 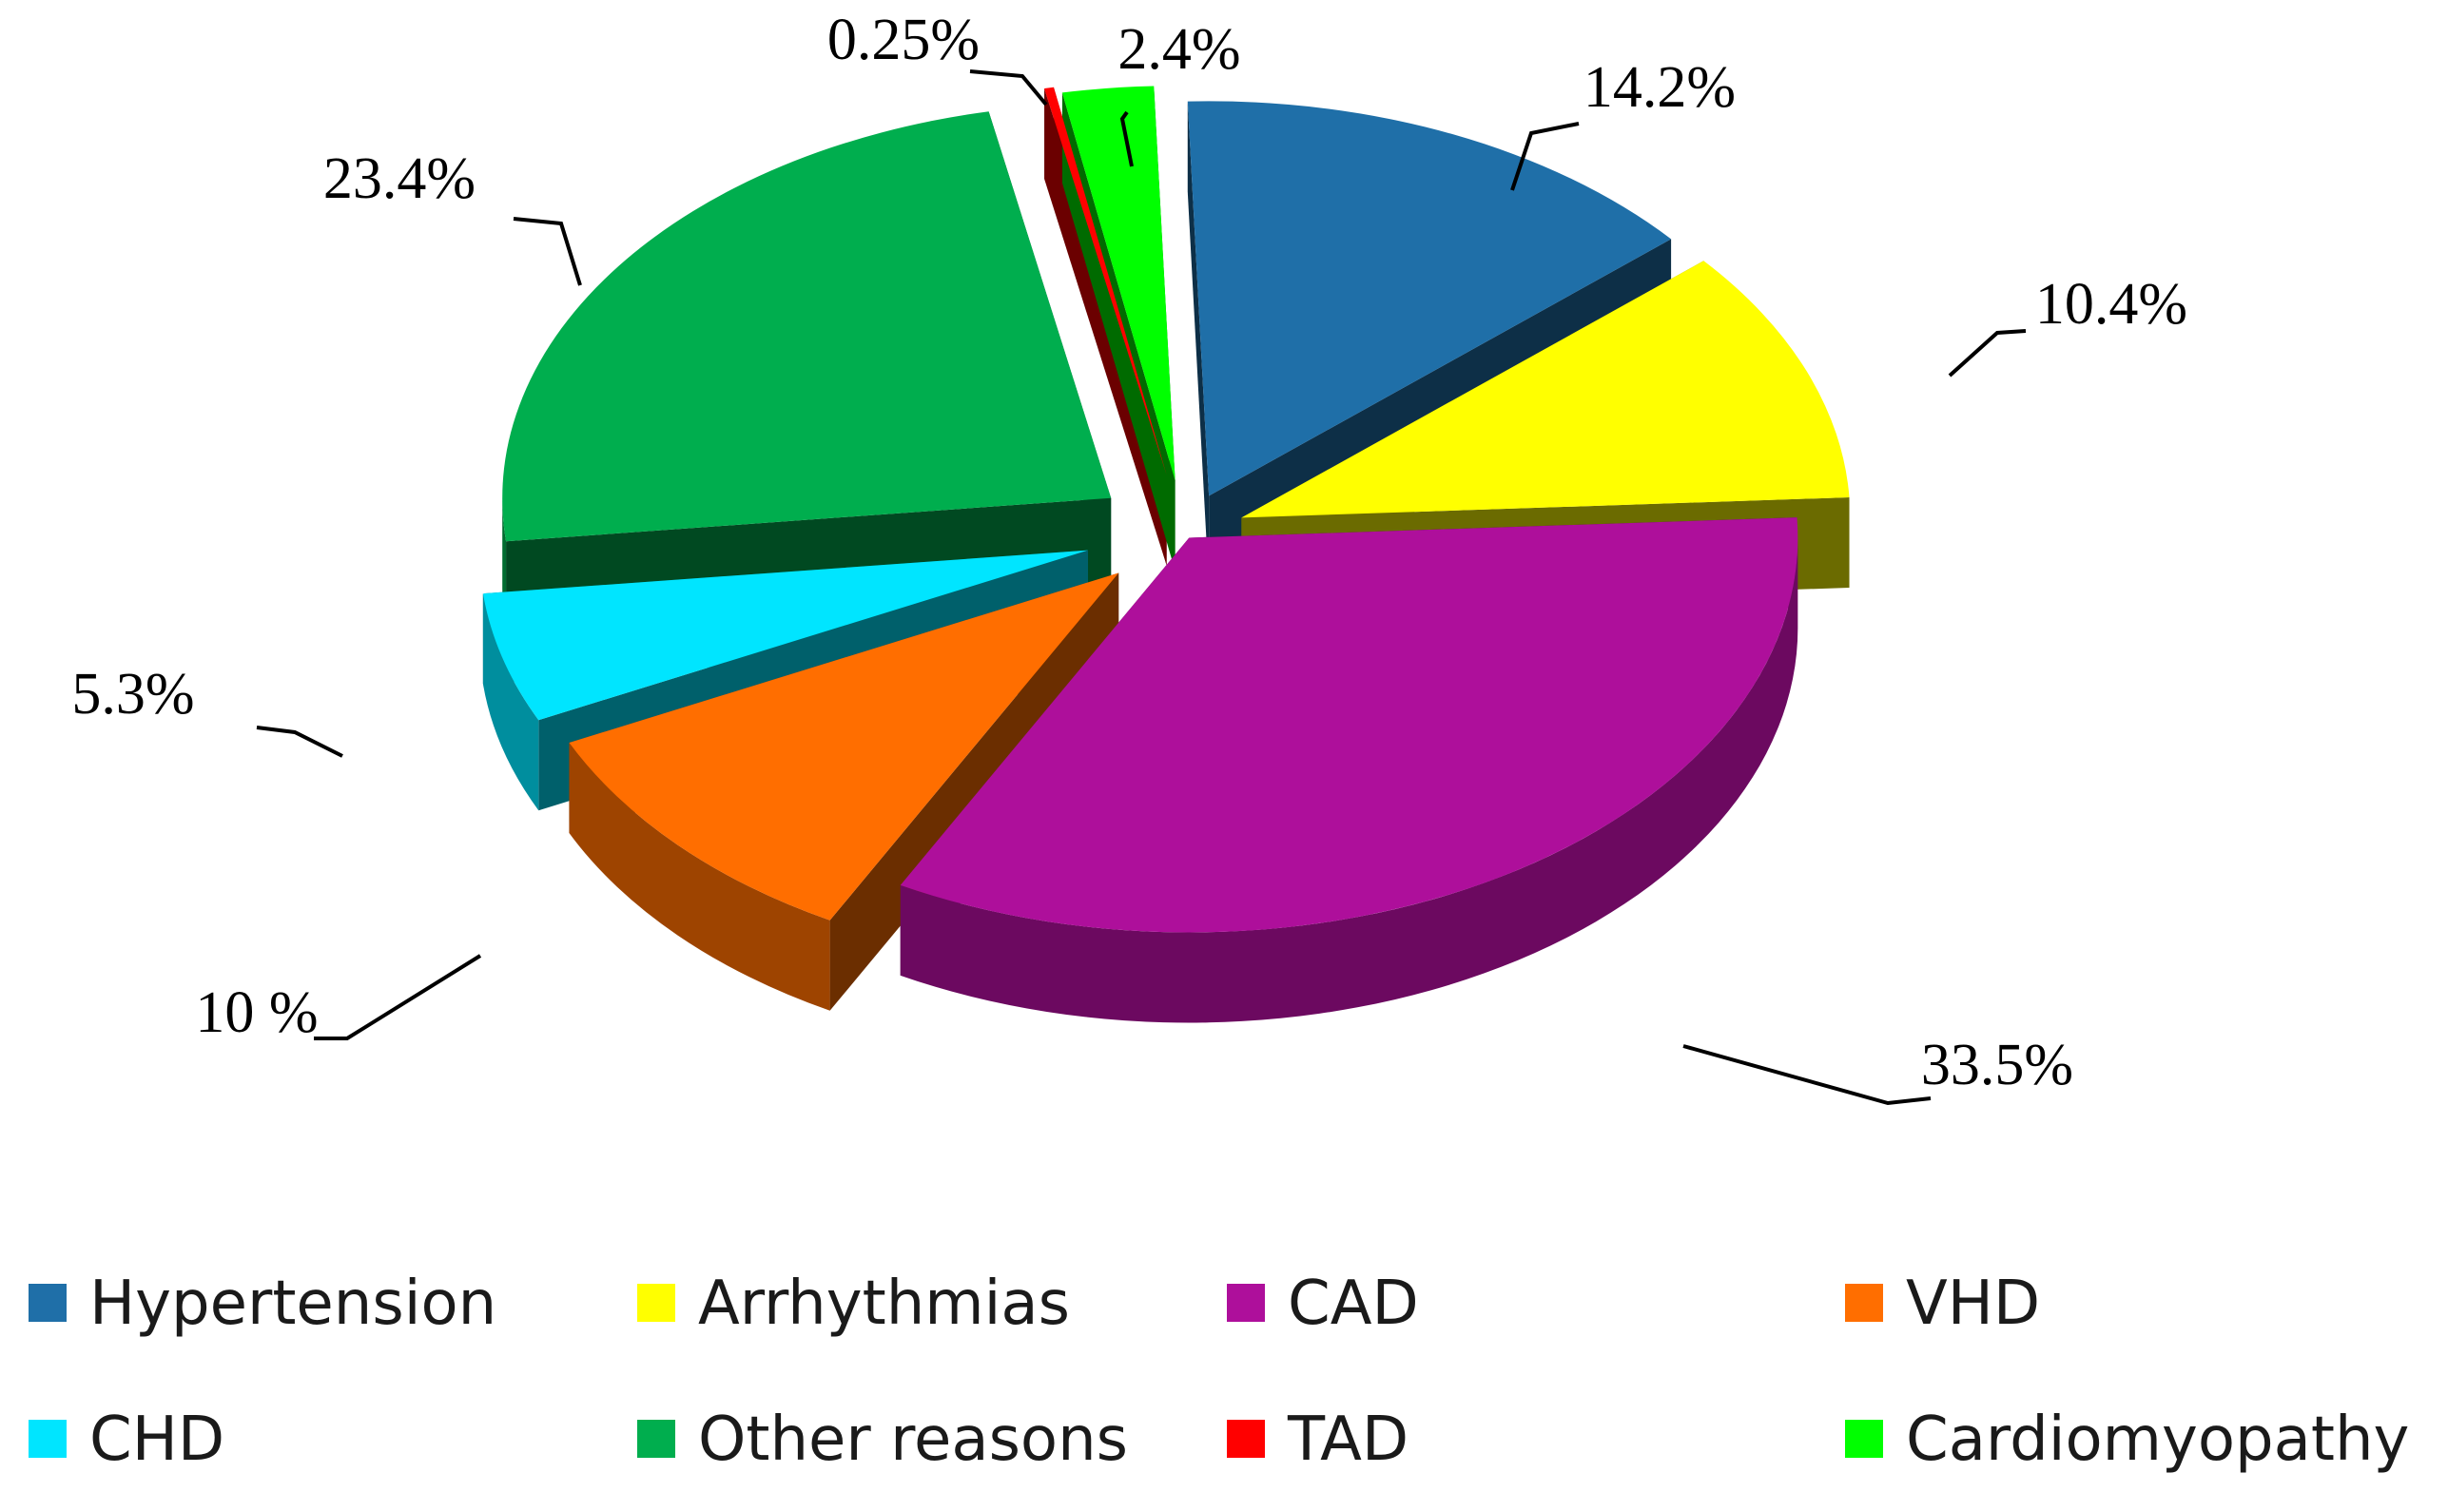 What do you see at coordinates (844, 747) in the screenshot?
I see `pie-slice-vhd` at bounding box center [844, 747].